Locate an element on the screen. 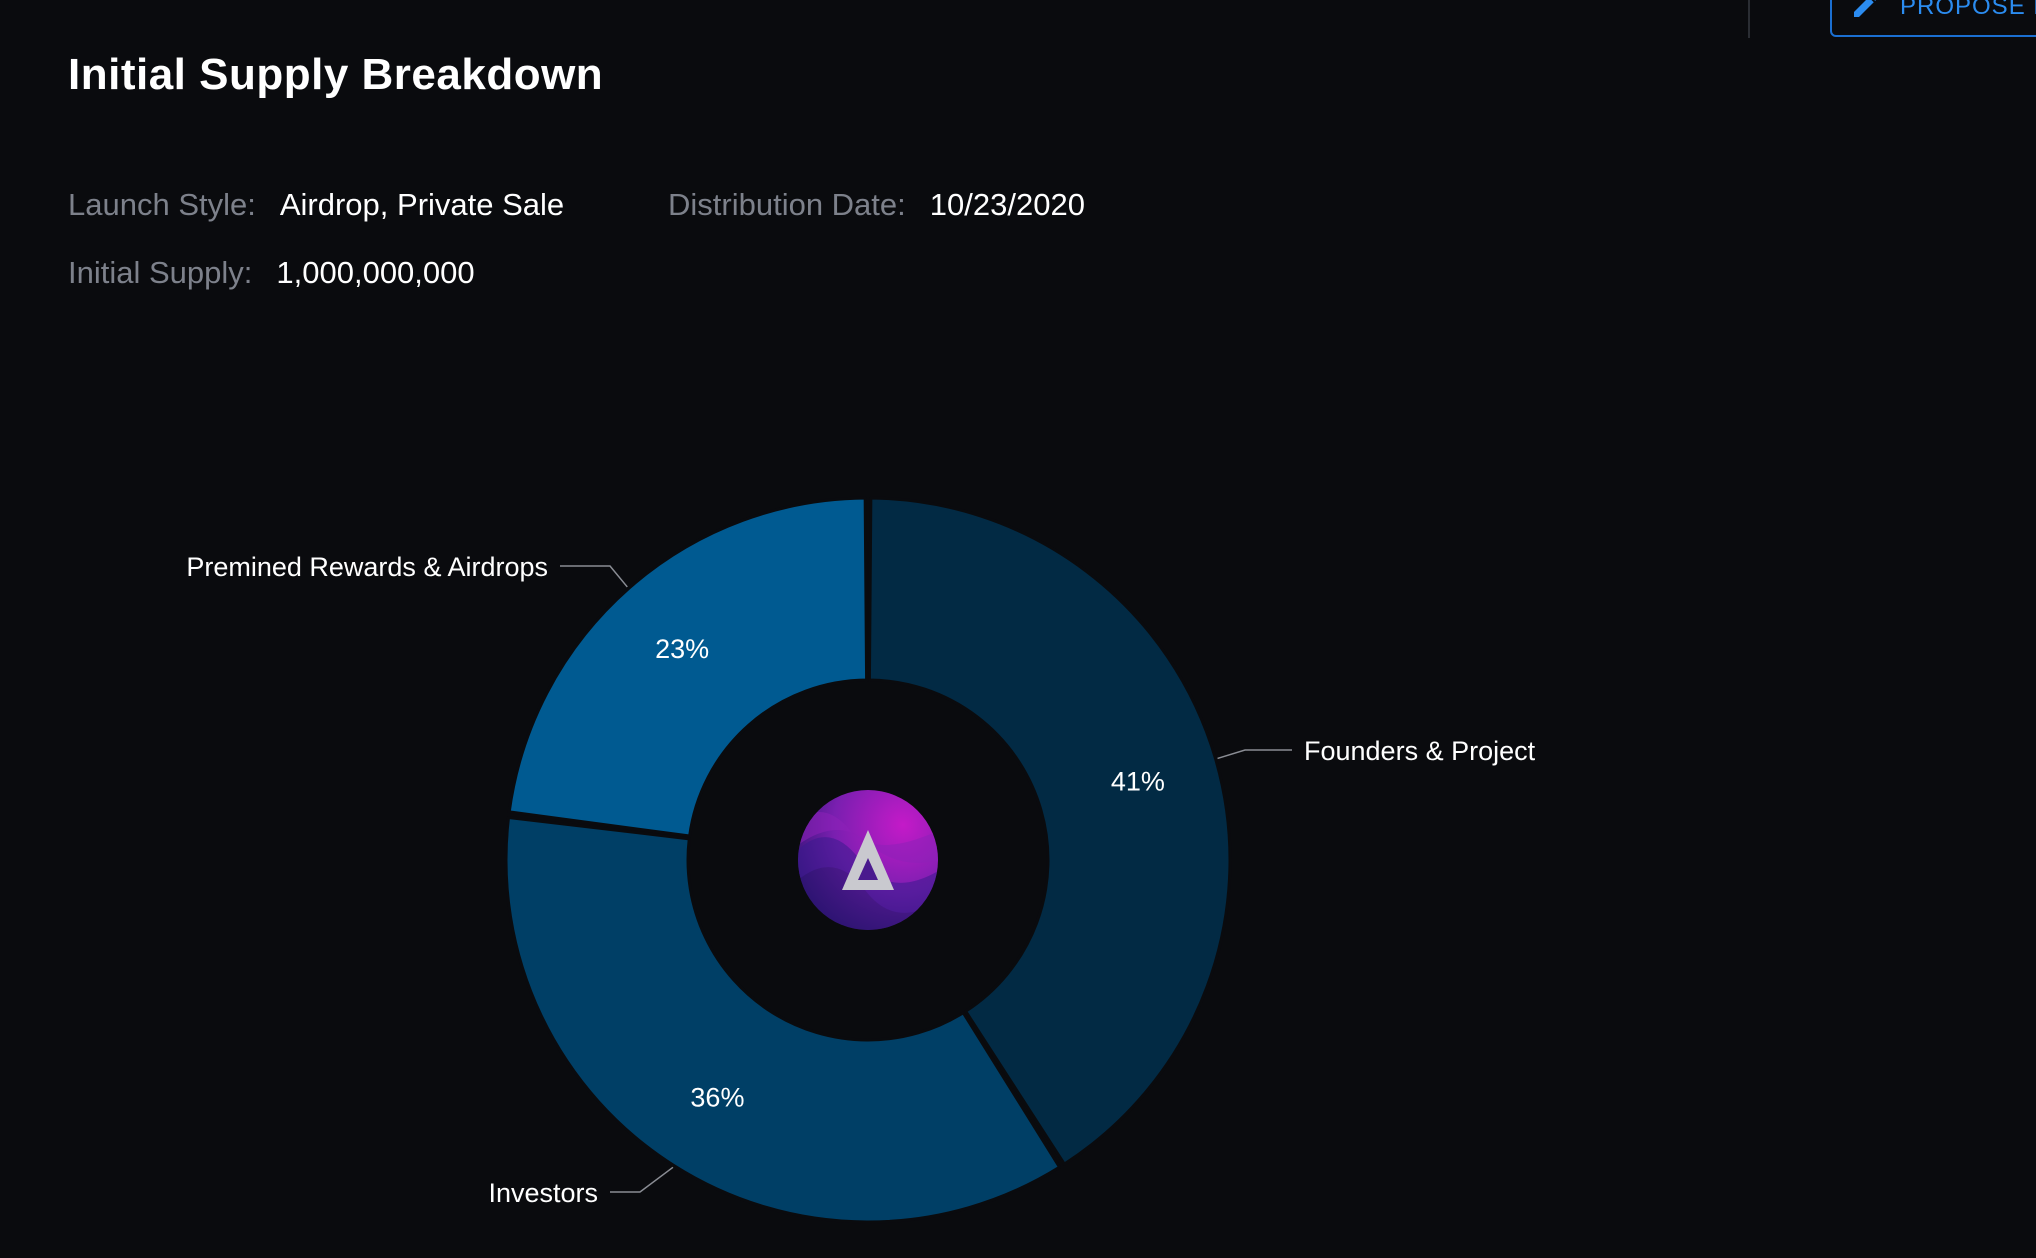 The height and width of the screenshot is (1258, 2036). propose-edit-button: PROPOSE E is located at coordinates (1933, 18).